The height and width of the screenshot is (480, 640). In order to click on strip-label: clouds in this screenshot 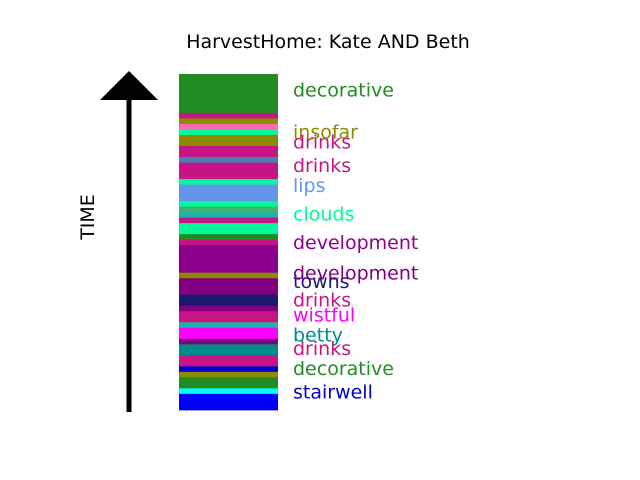, I will do `click(323, 215)`.